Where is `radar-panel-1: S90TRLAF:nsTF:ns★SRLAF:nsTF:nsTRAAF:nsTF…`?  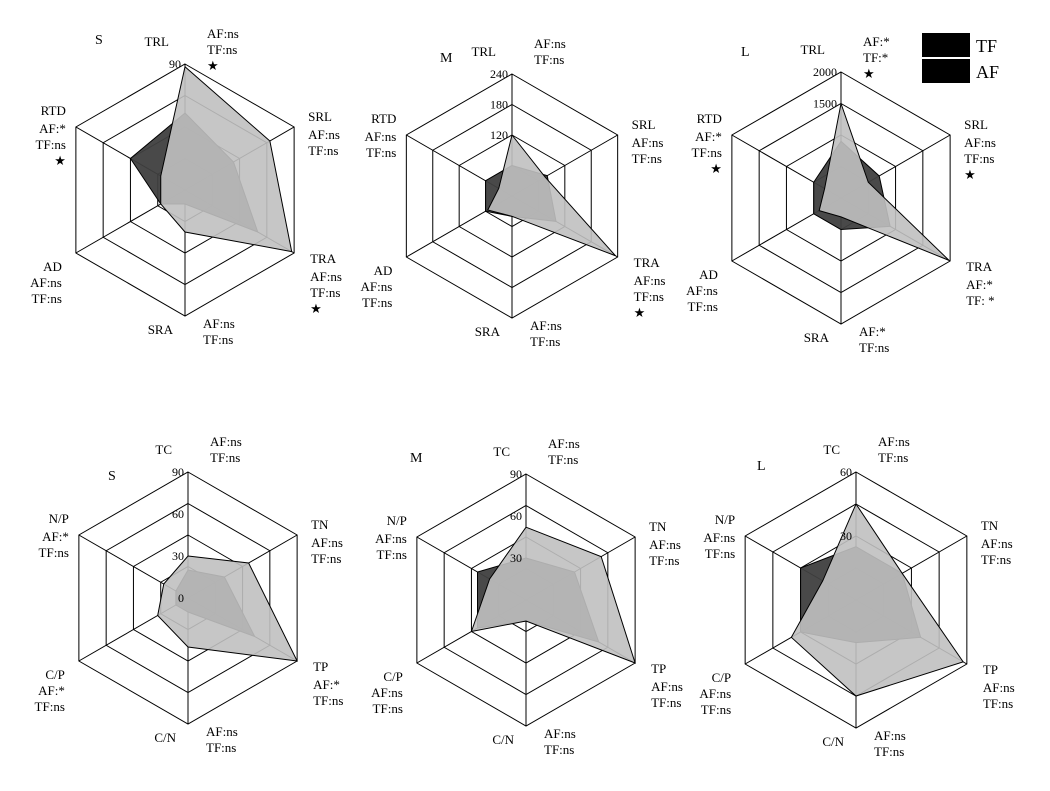 radar-panel-1: S90TRLAF:nsTF:ns★SRLAF:nsTF:nsTRAAF:nsTF… is located at coordinates (186, 186).